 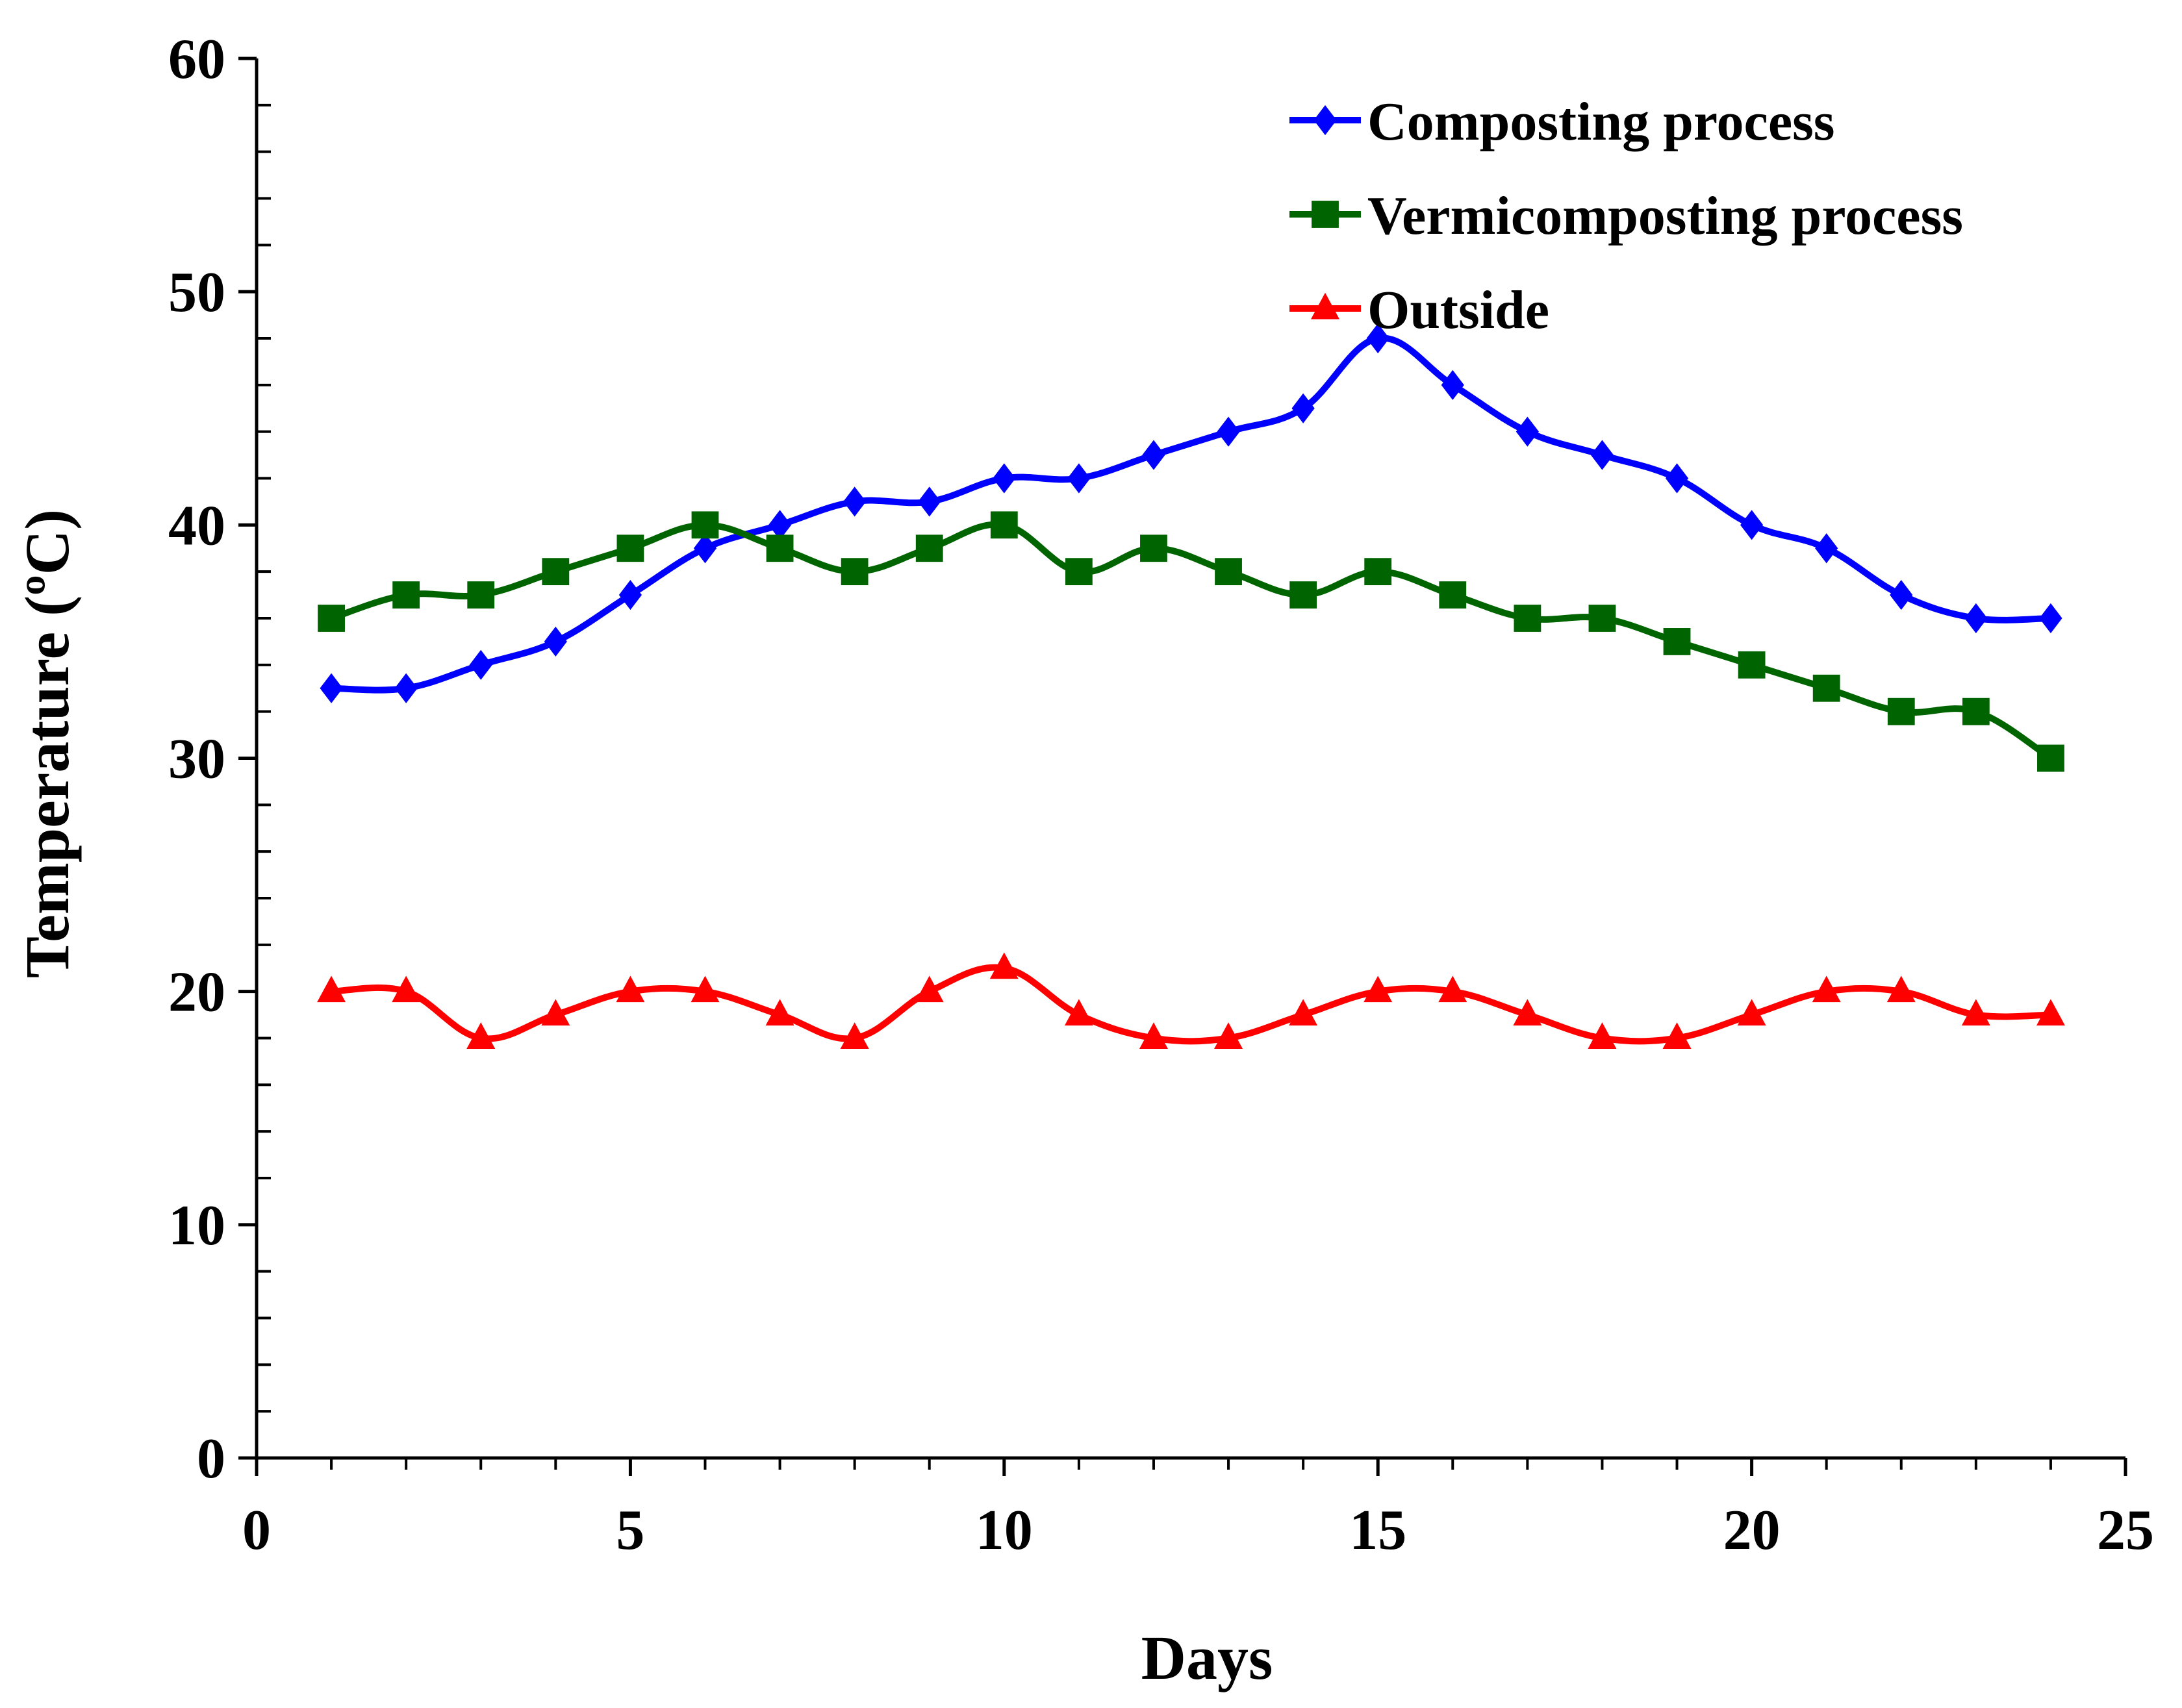 What do you see at coordinates (1458, 310) in the screenshot?
I see `legend-label: Outside` at bounding box center [1458, 310].